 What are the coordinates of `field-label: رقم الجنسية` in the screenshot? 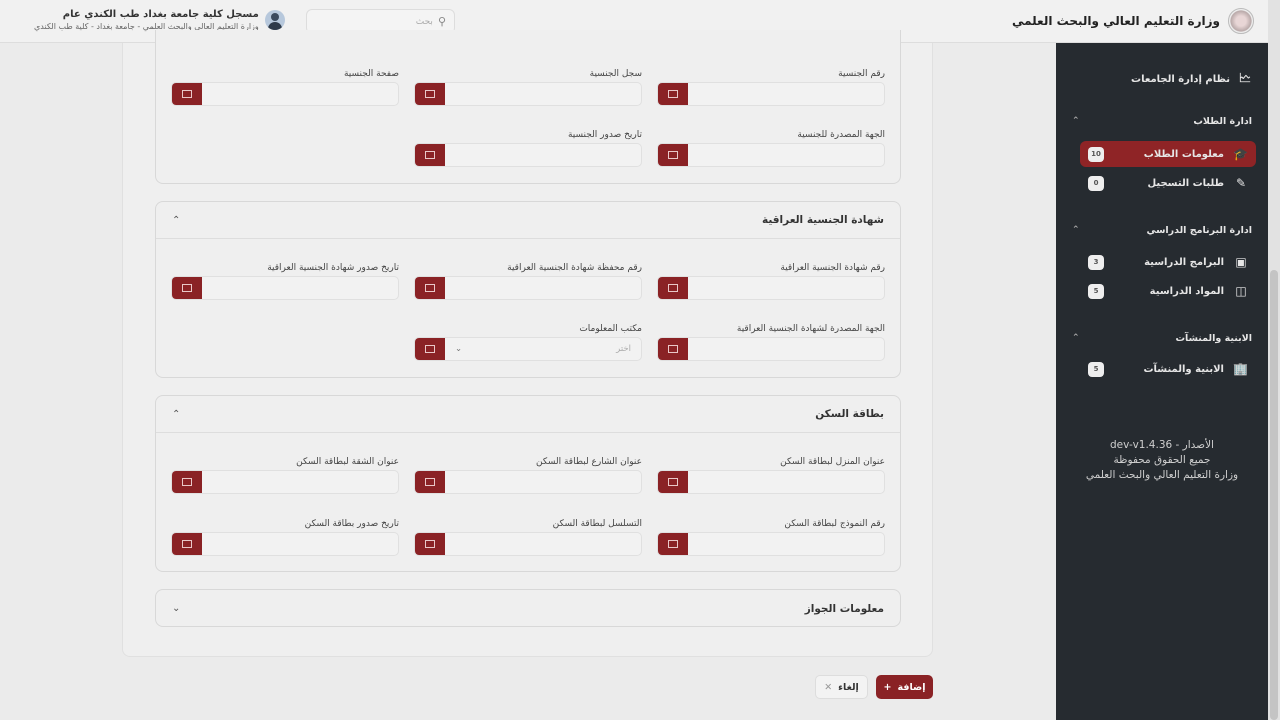 It's located at (861, 74).